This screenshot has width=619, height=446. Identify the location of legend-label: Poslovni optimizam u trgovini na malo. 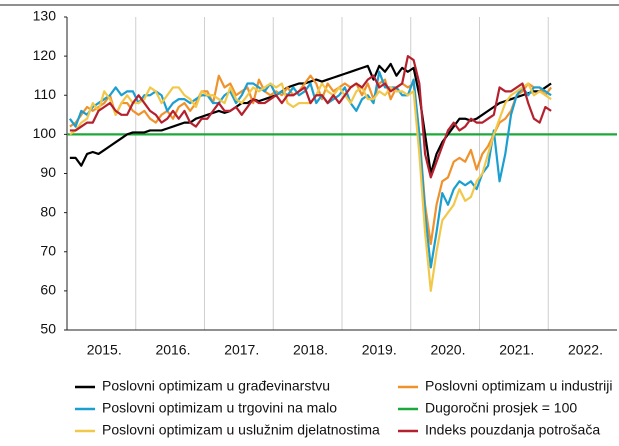
(219, 408).